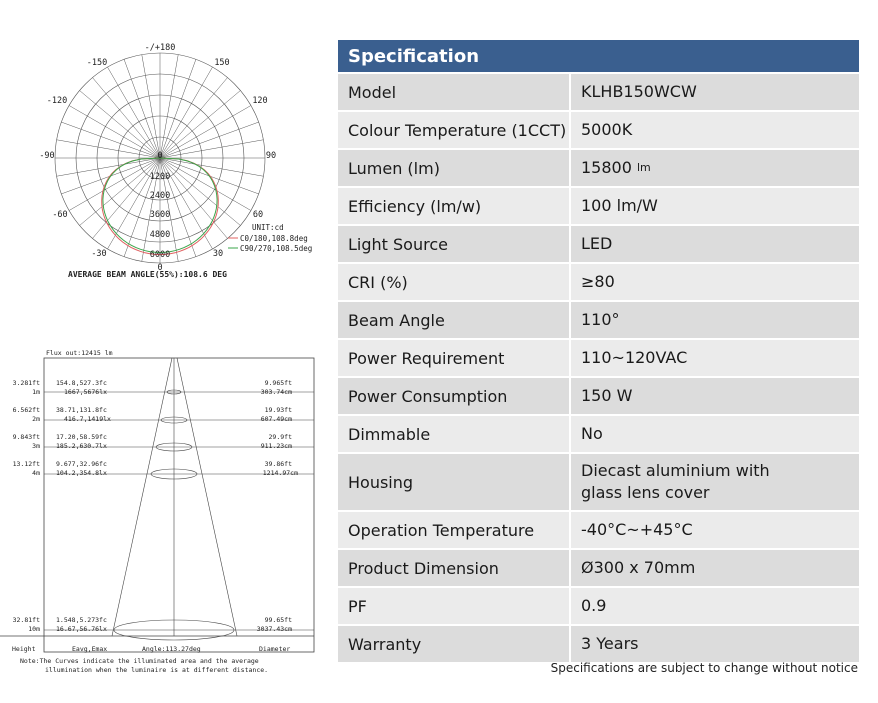 Image resolution: width=878 pixels, height=703 pixels. Describe the element at coordinates (394, 168) in the screenshot. I see `spec-key: Lumen (lm)` at that location.